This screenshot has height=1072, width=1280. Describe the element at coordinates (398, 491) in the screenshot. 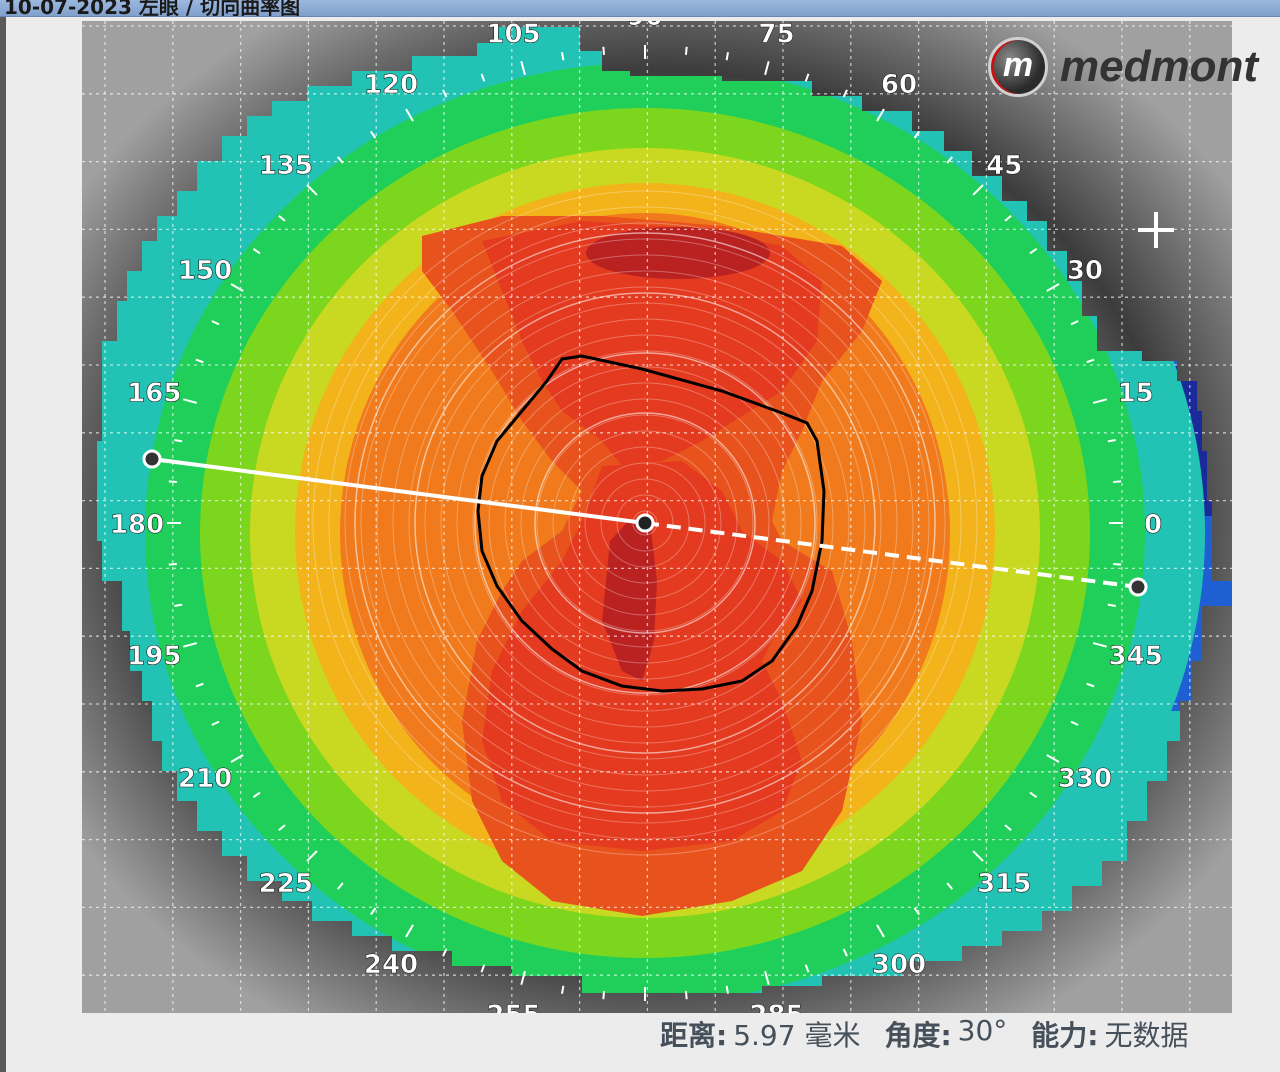

I see `measure-line-solid` at that location.